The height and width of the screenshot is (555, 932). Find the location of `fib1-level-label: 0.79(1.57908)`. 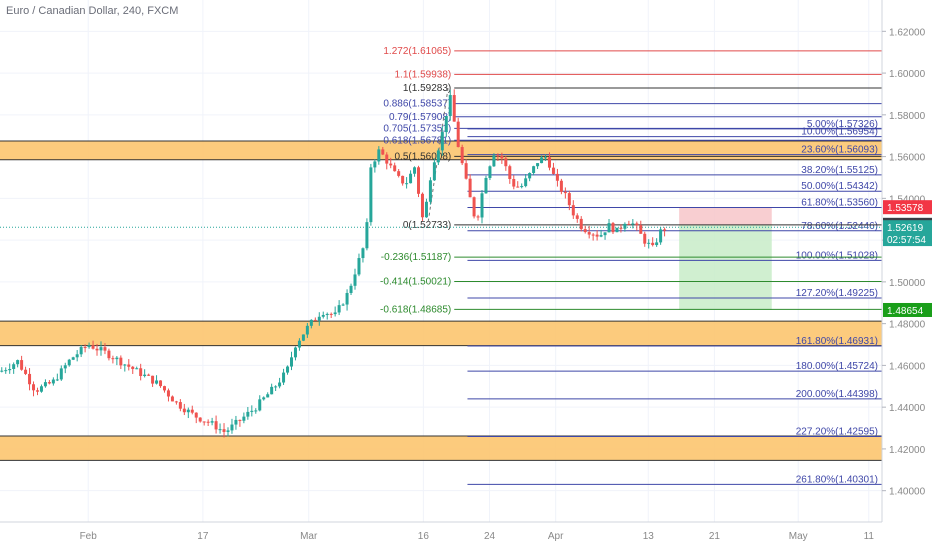

fib1-level-label: 0.79(1.57908) is located at coordinates (420, 117).